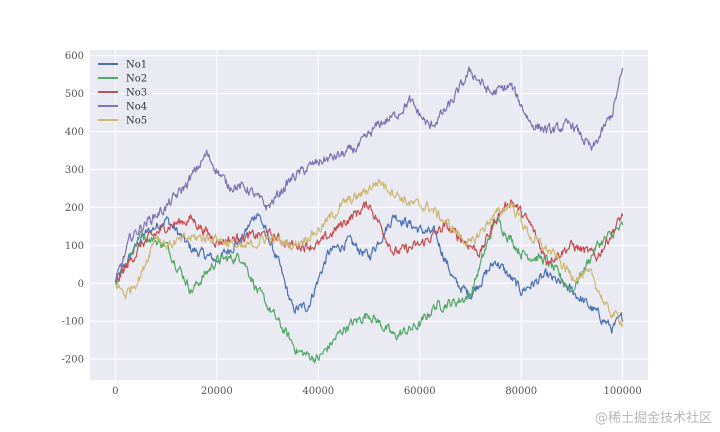 This screenshot has width=720, height=432. Describe the element at coordinates (136, 93) in the screenshot. I see `legend-label-no3: No3` at that location.